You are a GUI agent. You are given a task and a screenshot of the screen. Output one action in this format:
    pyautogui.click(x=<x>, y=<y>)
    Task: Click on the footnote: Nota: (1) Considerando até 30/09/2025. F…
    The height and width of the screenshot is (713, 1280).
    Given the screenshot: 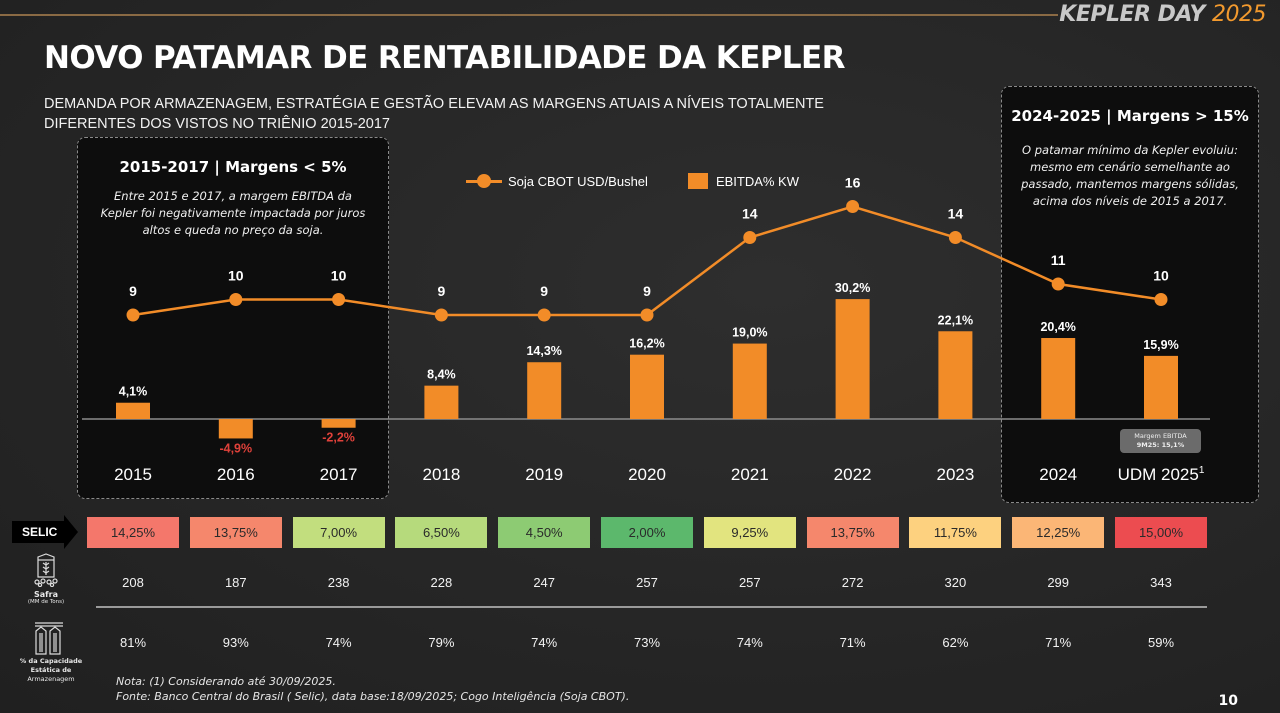 What is the action you would take?
    pyautogui.click(x=372, y=689)
    